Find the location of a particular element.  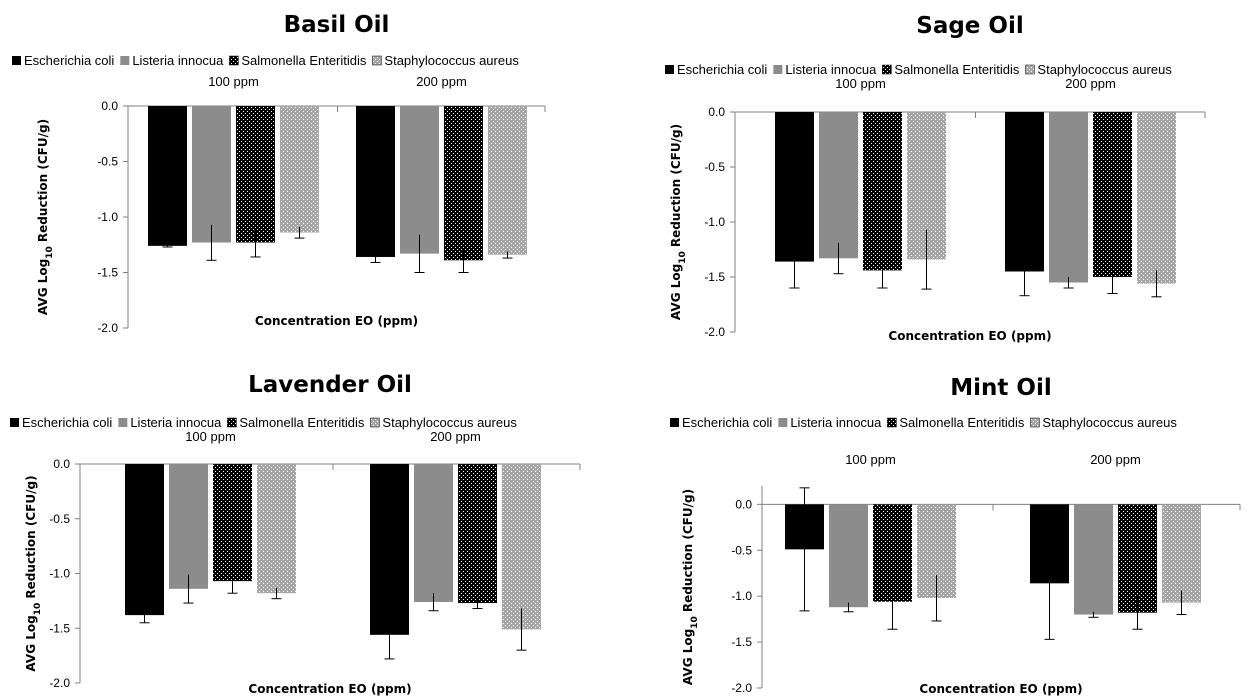

chart-title: Mint Oil is located at coordinates (1000, 388).